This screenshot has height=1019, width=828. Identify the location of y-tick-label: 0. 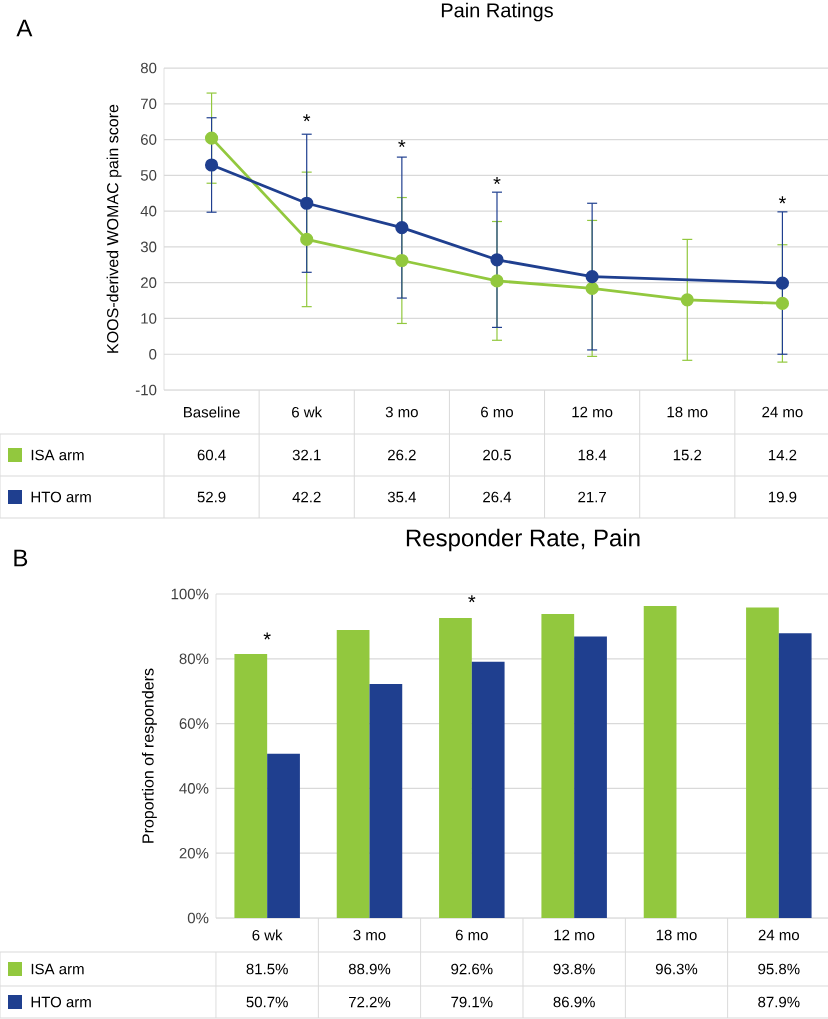
(153, 354).